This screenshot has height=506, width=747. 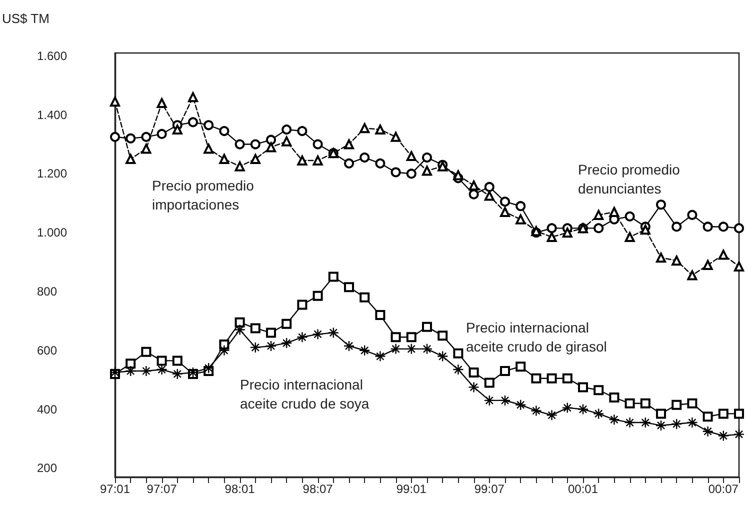 I want to click on y-tick-label: 600, so click(x=47, y=350).